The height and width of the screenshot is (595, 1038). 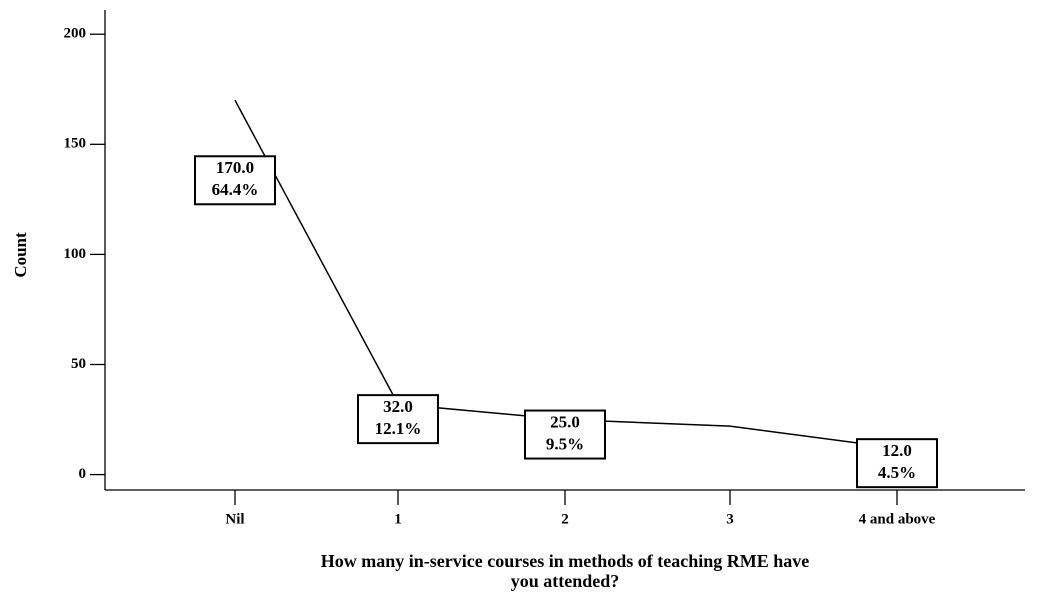 I want to click on data-label: 4.5%, so click(x=897, y=472).